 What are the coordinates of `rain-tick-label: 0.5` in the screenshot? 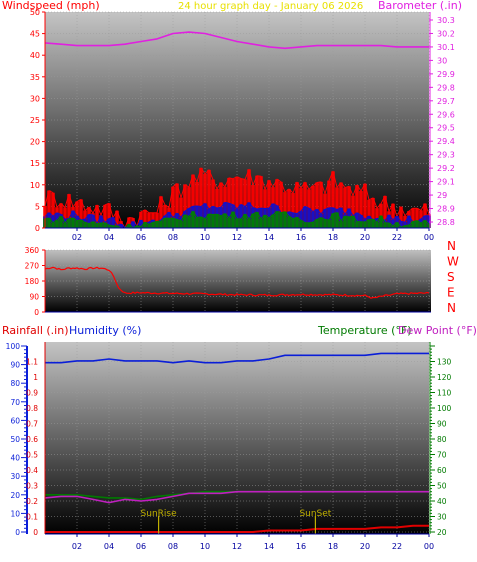 It's located at (32, 455).